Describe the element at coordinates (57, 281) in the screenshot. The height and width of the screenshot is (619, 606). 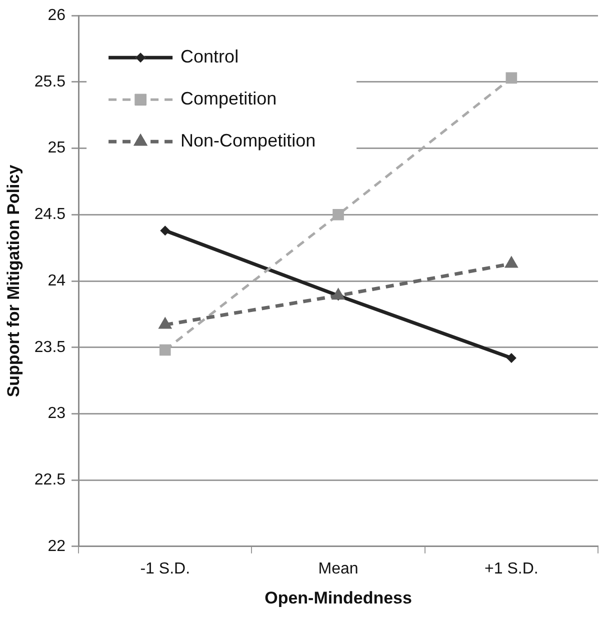
I see `y-tick-label: 24` at that location.